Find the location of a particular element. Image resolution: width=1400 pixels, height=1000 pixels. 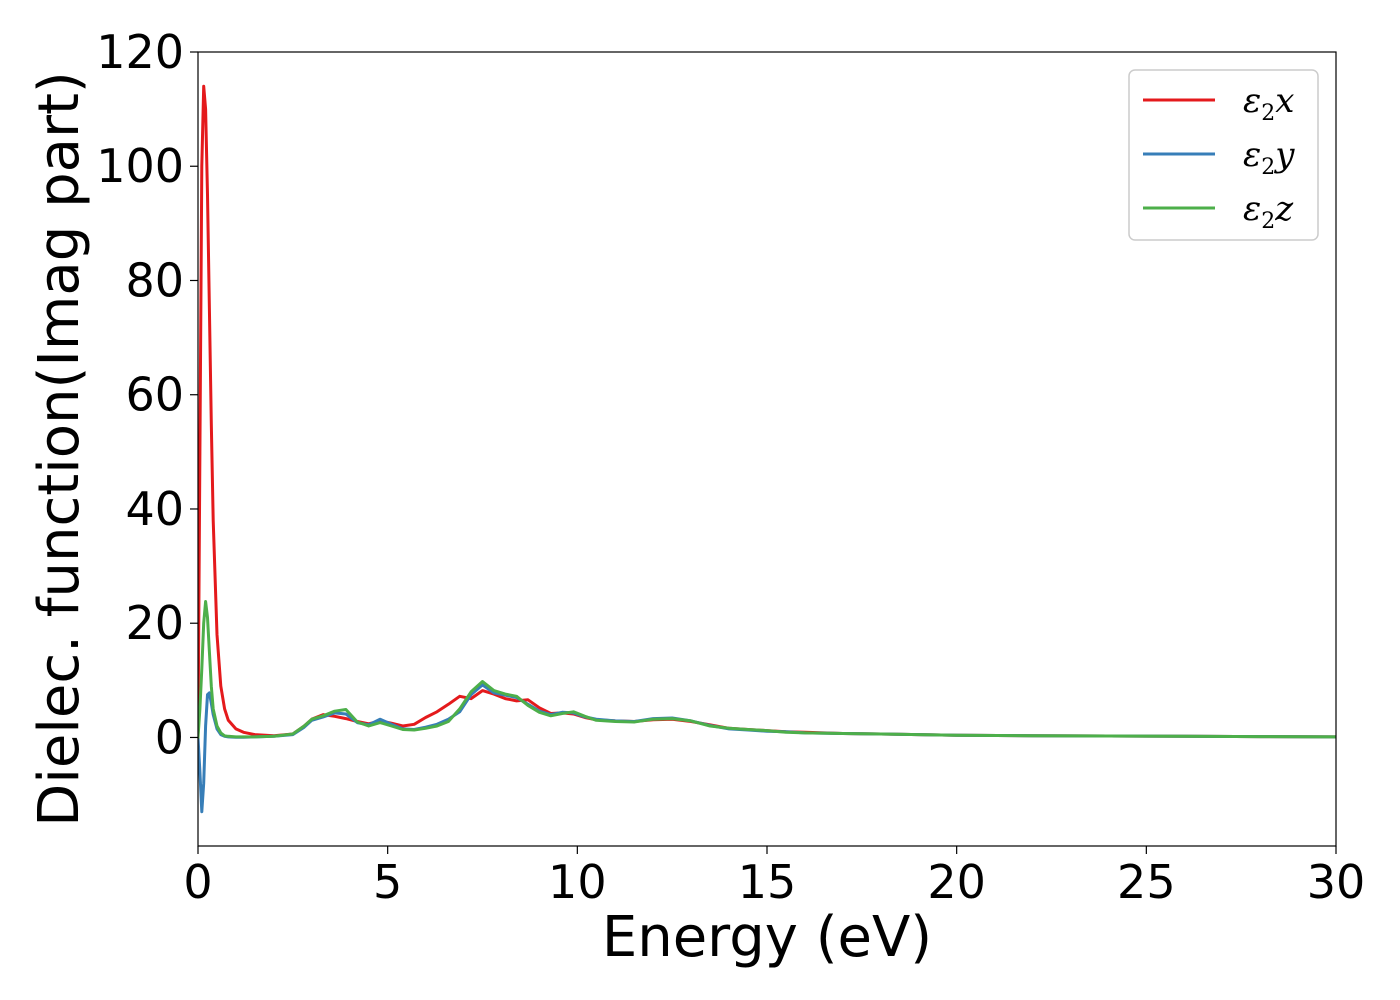

legend-variable: y is located at coordinates (1284, 155).